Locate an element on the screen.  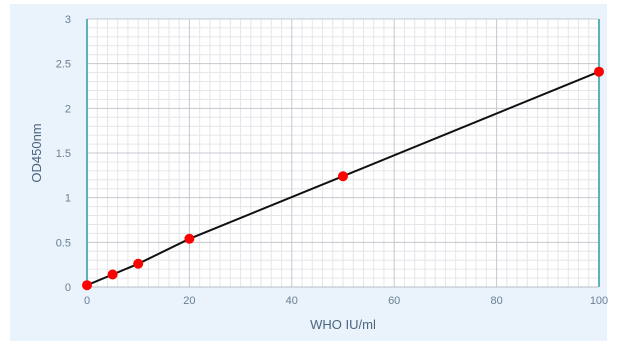
x-tick-label: 80 is located at coordinates (496, 301).